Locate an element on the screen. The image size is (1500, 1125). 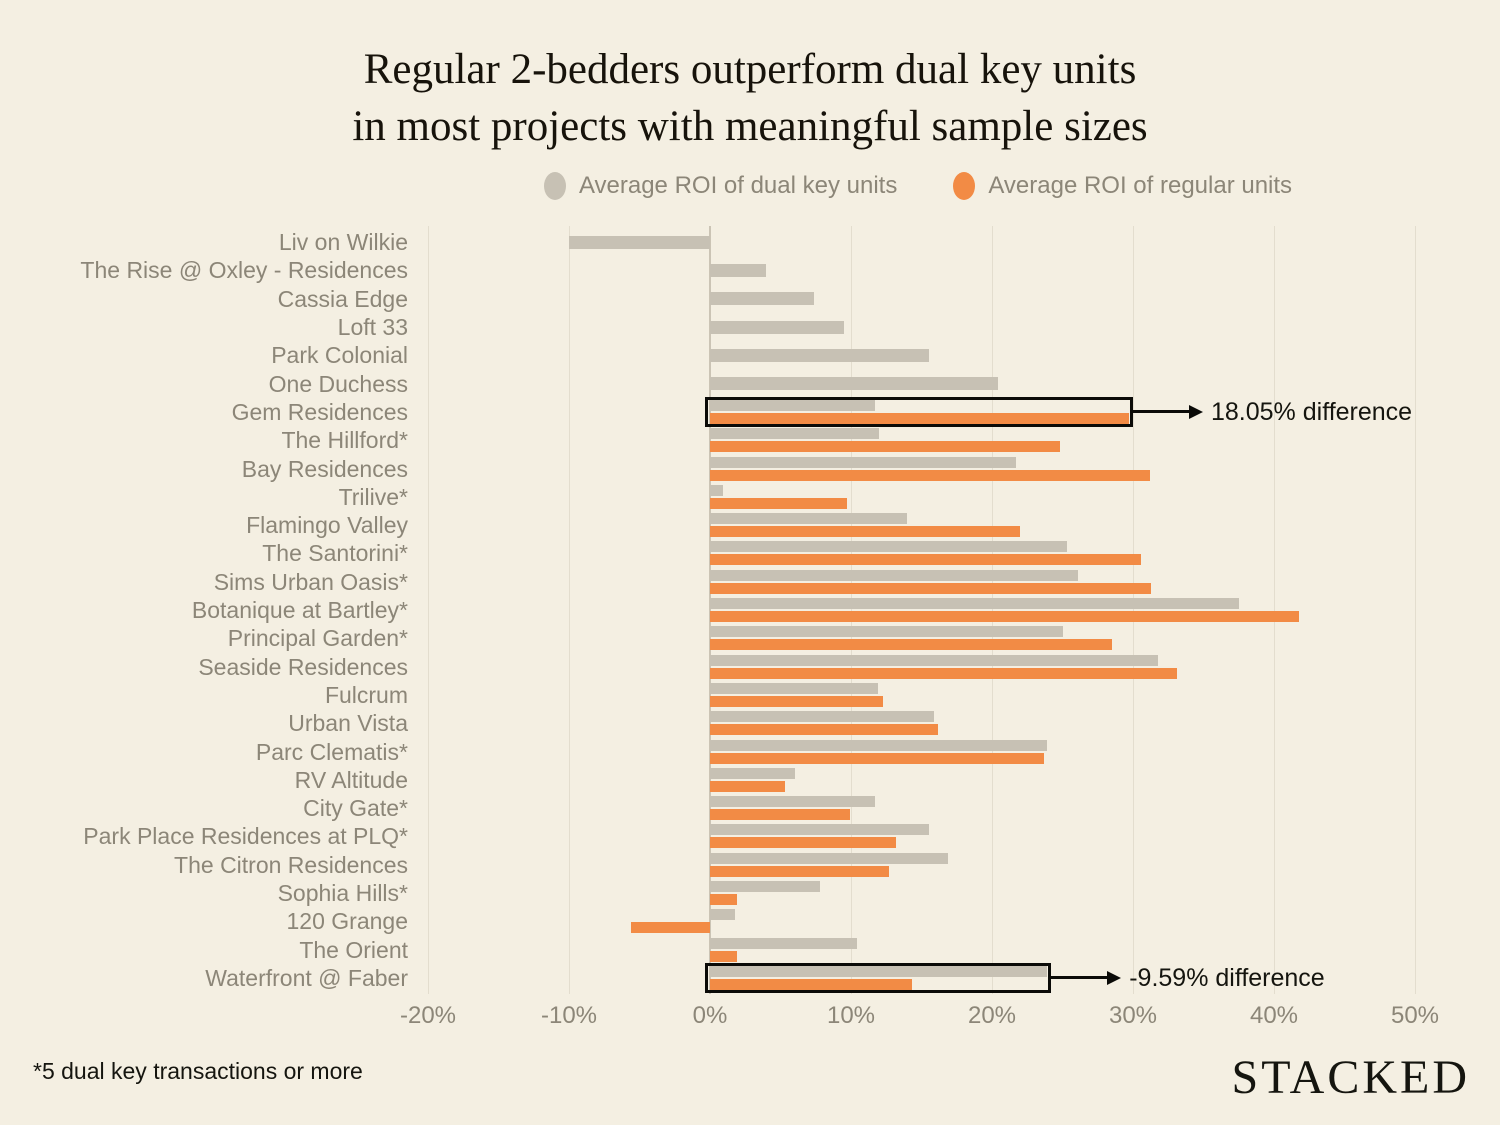
annotation-text: -9.59% difference is located at coordinates (1227, 977).